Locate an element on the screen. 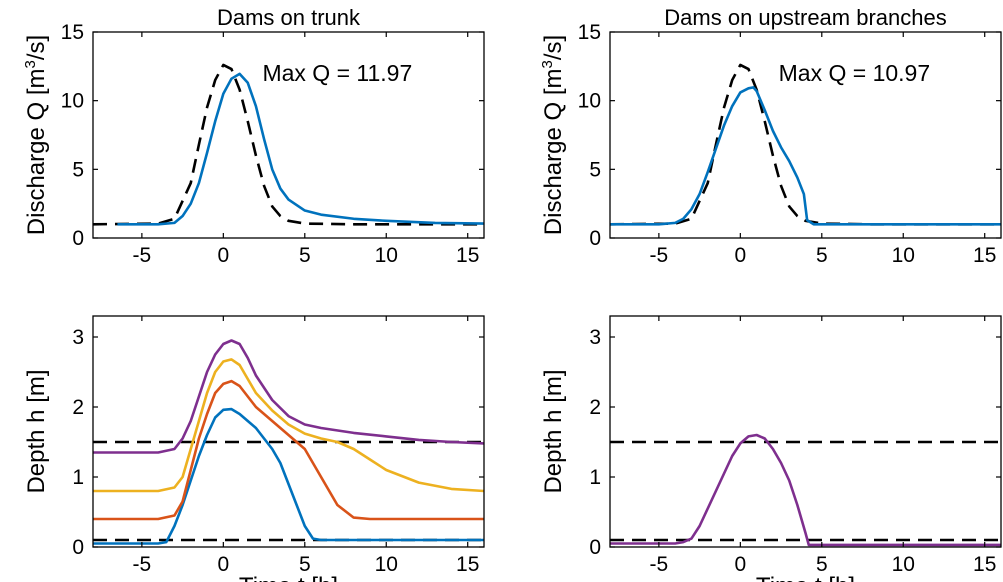 This screenshot has width=1003, height=582. reference-dashed-line is located at coordinates (288, 144).